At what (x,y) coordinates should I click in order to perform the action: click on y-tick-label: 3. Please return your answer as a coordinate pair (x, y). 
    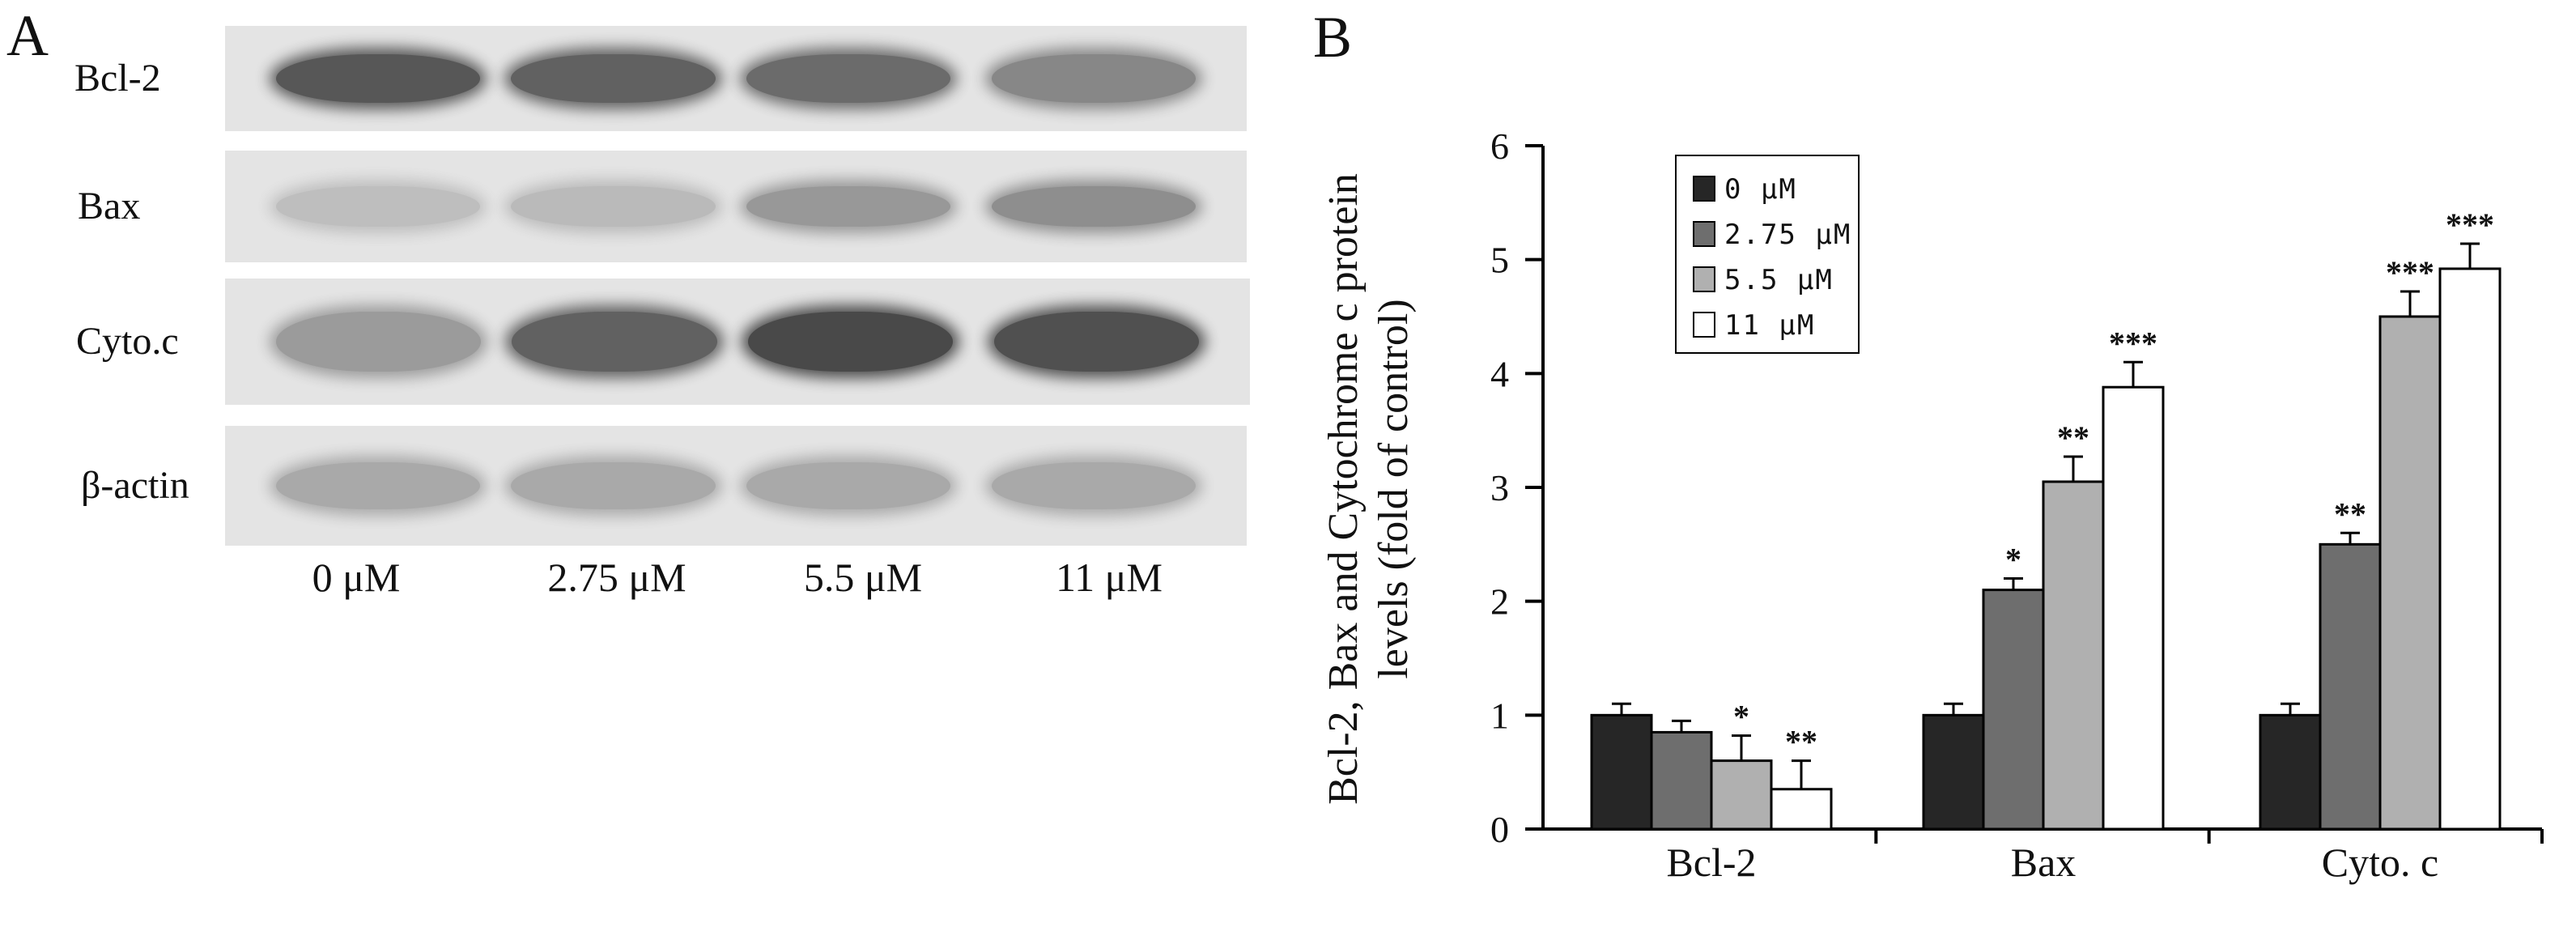
    Looking at the image, I should click on (1500, 488).